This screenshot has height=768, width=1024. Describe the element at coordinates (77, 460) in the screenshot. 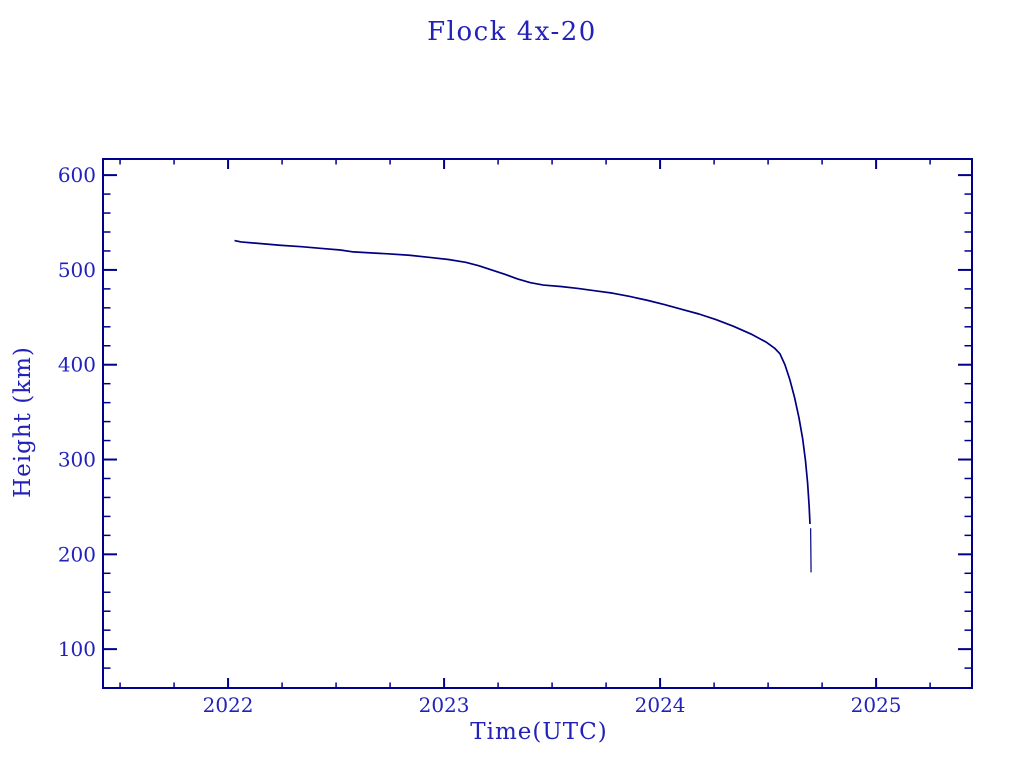

I see `y-tick-label: 300` at that location.